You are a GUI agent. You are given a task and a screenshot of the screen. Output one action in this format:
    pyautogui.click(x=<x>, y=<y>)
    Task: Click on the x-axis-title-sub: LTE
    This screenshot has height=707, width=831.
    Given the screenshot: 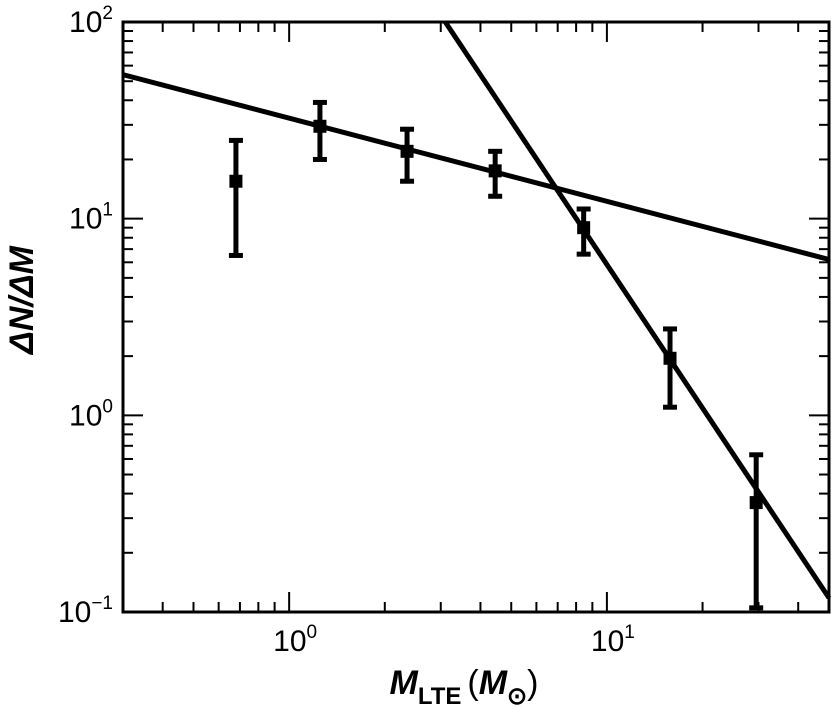 What is the action you would take?
    pyautogui.click(x=440, y=695)
    